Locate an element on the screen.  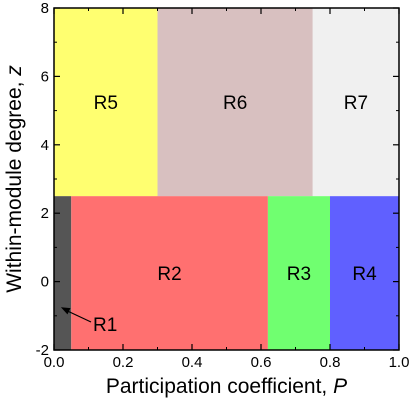
region-label-r6: R6 is located at coordinates (235, 103).